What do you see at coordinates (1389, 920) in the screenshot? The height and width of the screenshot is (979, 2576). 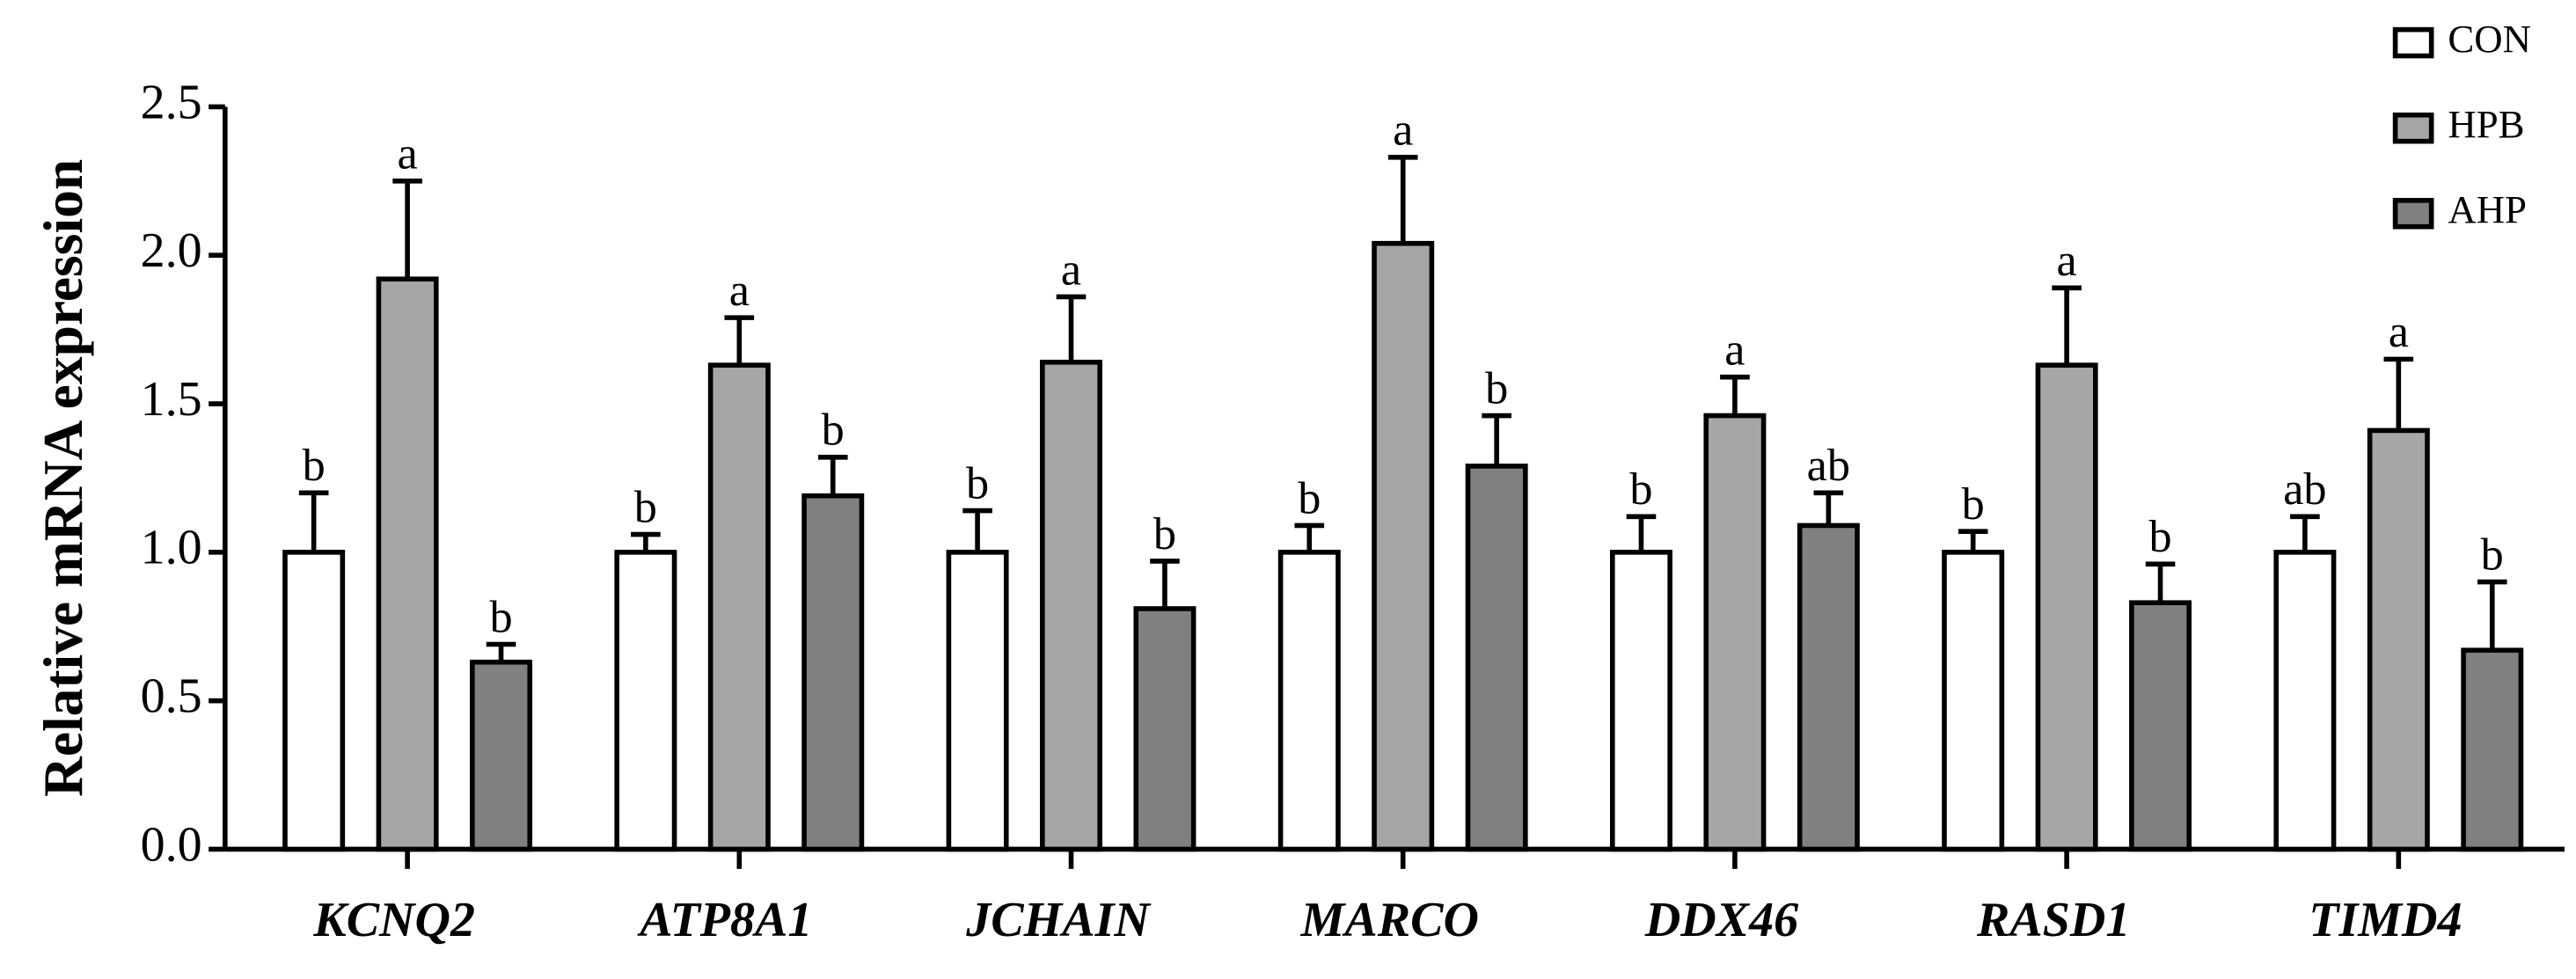 I see `x-tick-label: MARCO` at bounding box center [1389, 920].